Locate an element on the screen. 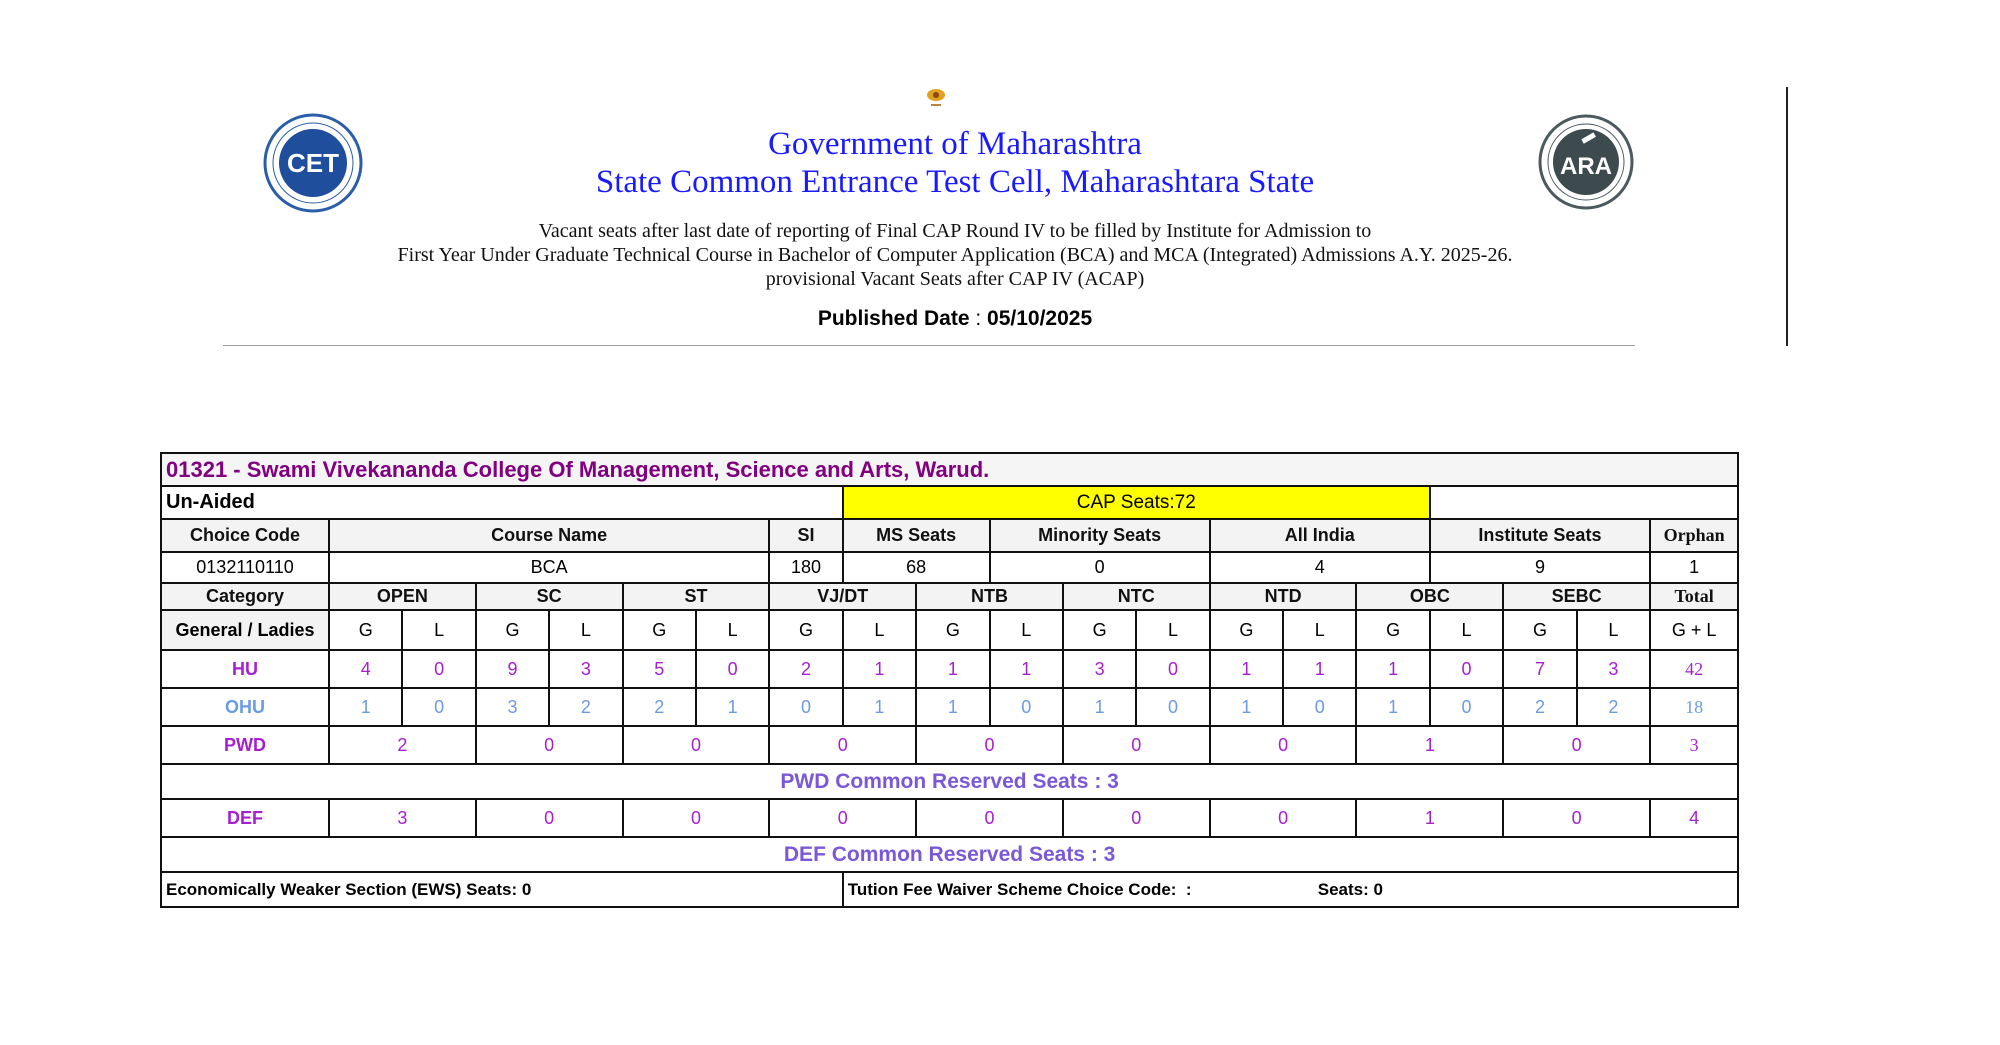 This screenshot has width=2000, height=1045. institute-type-row: Un-Aided CAP Seats:72 is located at coordinates (950, 502).